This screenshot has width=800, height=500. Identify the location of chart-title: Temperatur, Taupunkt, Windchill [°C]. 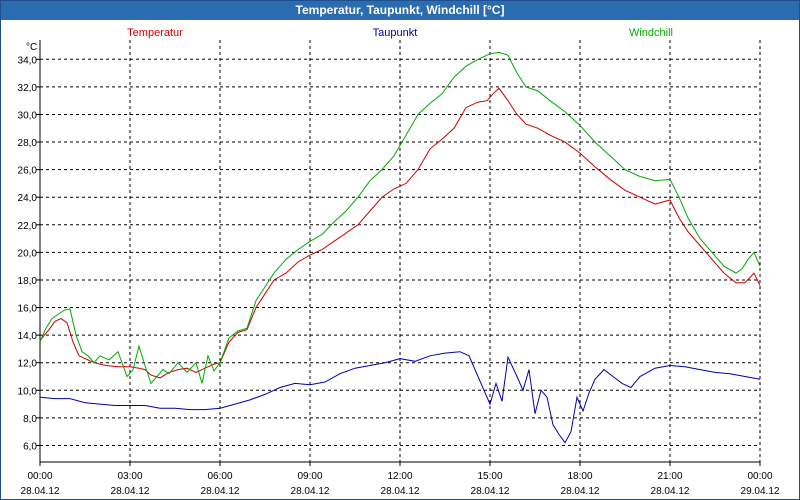
(400, 10).